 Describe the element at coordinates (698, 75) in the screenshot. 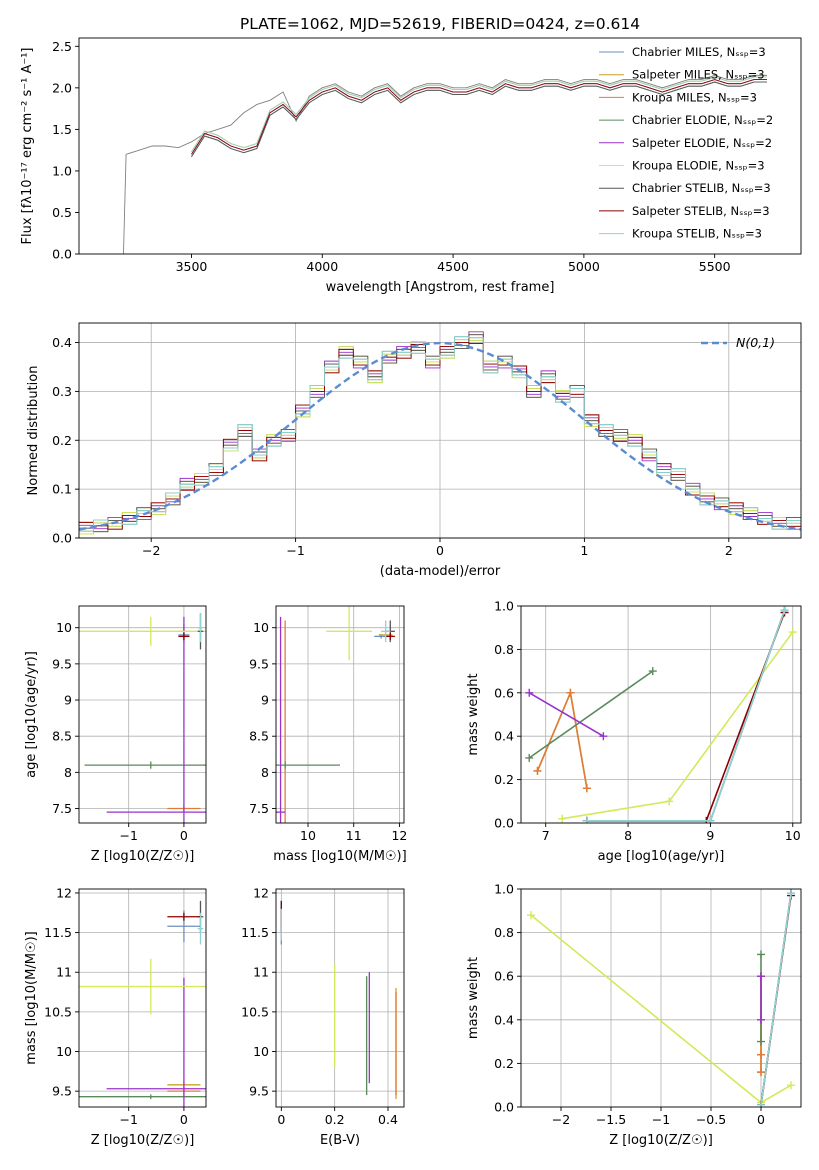

I see `legend-entry-1: Salpeter MILES, Nₛₛₚ=3` at that location.